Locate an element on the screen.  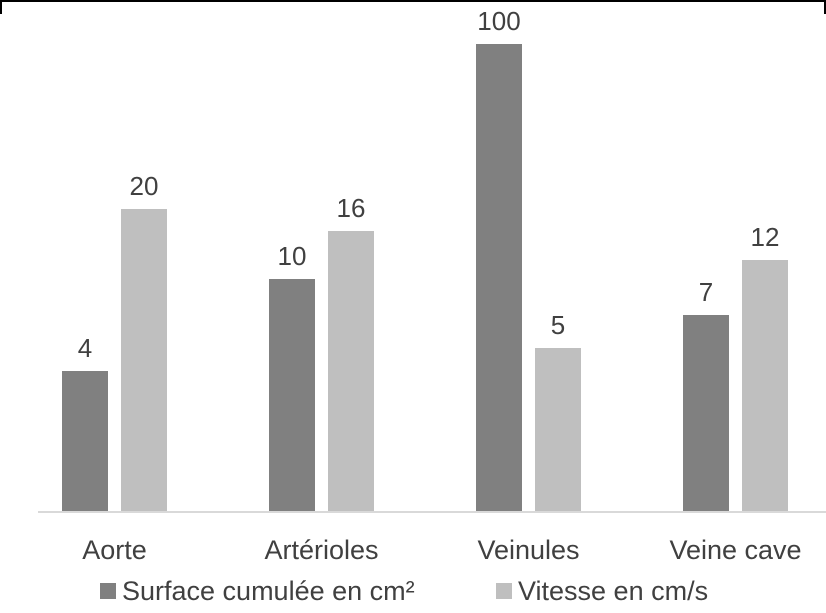
data-label-arterioles-series-2: 16 is located at coordinates (351, 208).